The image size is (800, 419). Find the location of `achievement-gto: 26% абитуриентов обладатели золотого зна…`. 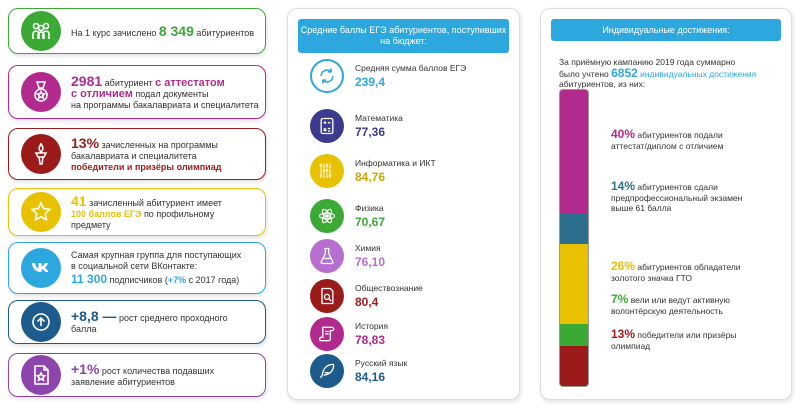

achievement-gto: 26% абитуриентов обладатели золотого зна… is located at coordinates (676, 271).